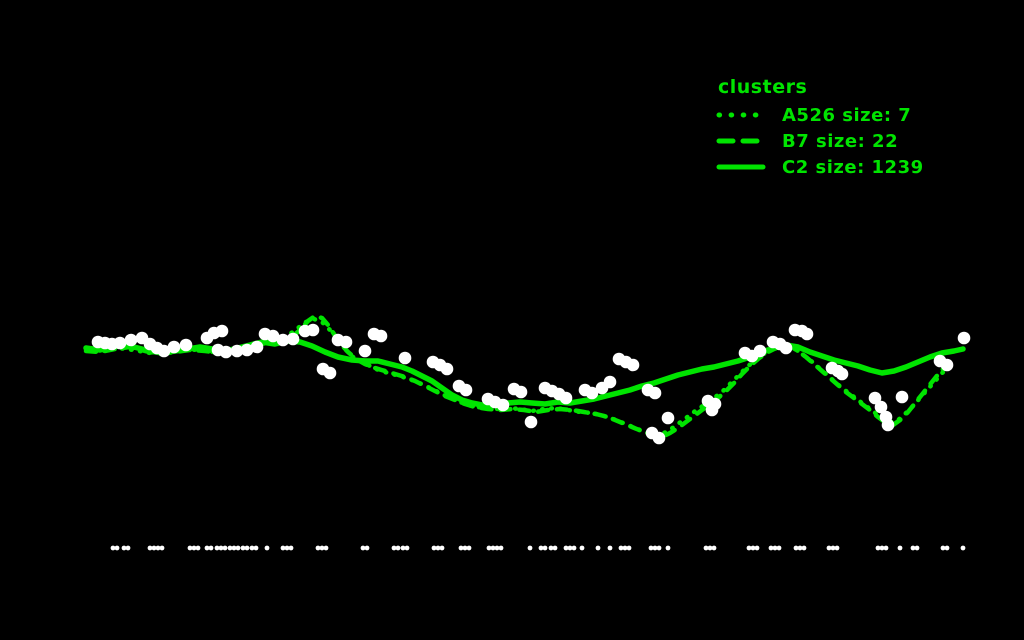 The image size is (1024, 640). I want to click on legend-entry-a526: A526 size: 7, so click(820, 115).